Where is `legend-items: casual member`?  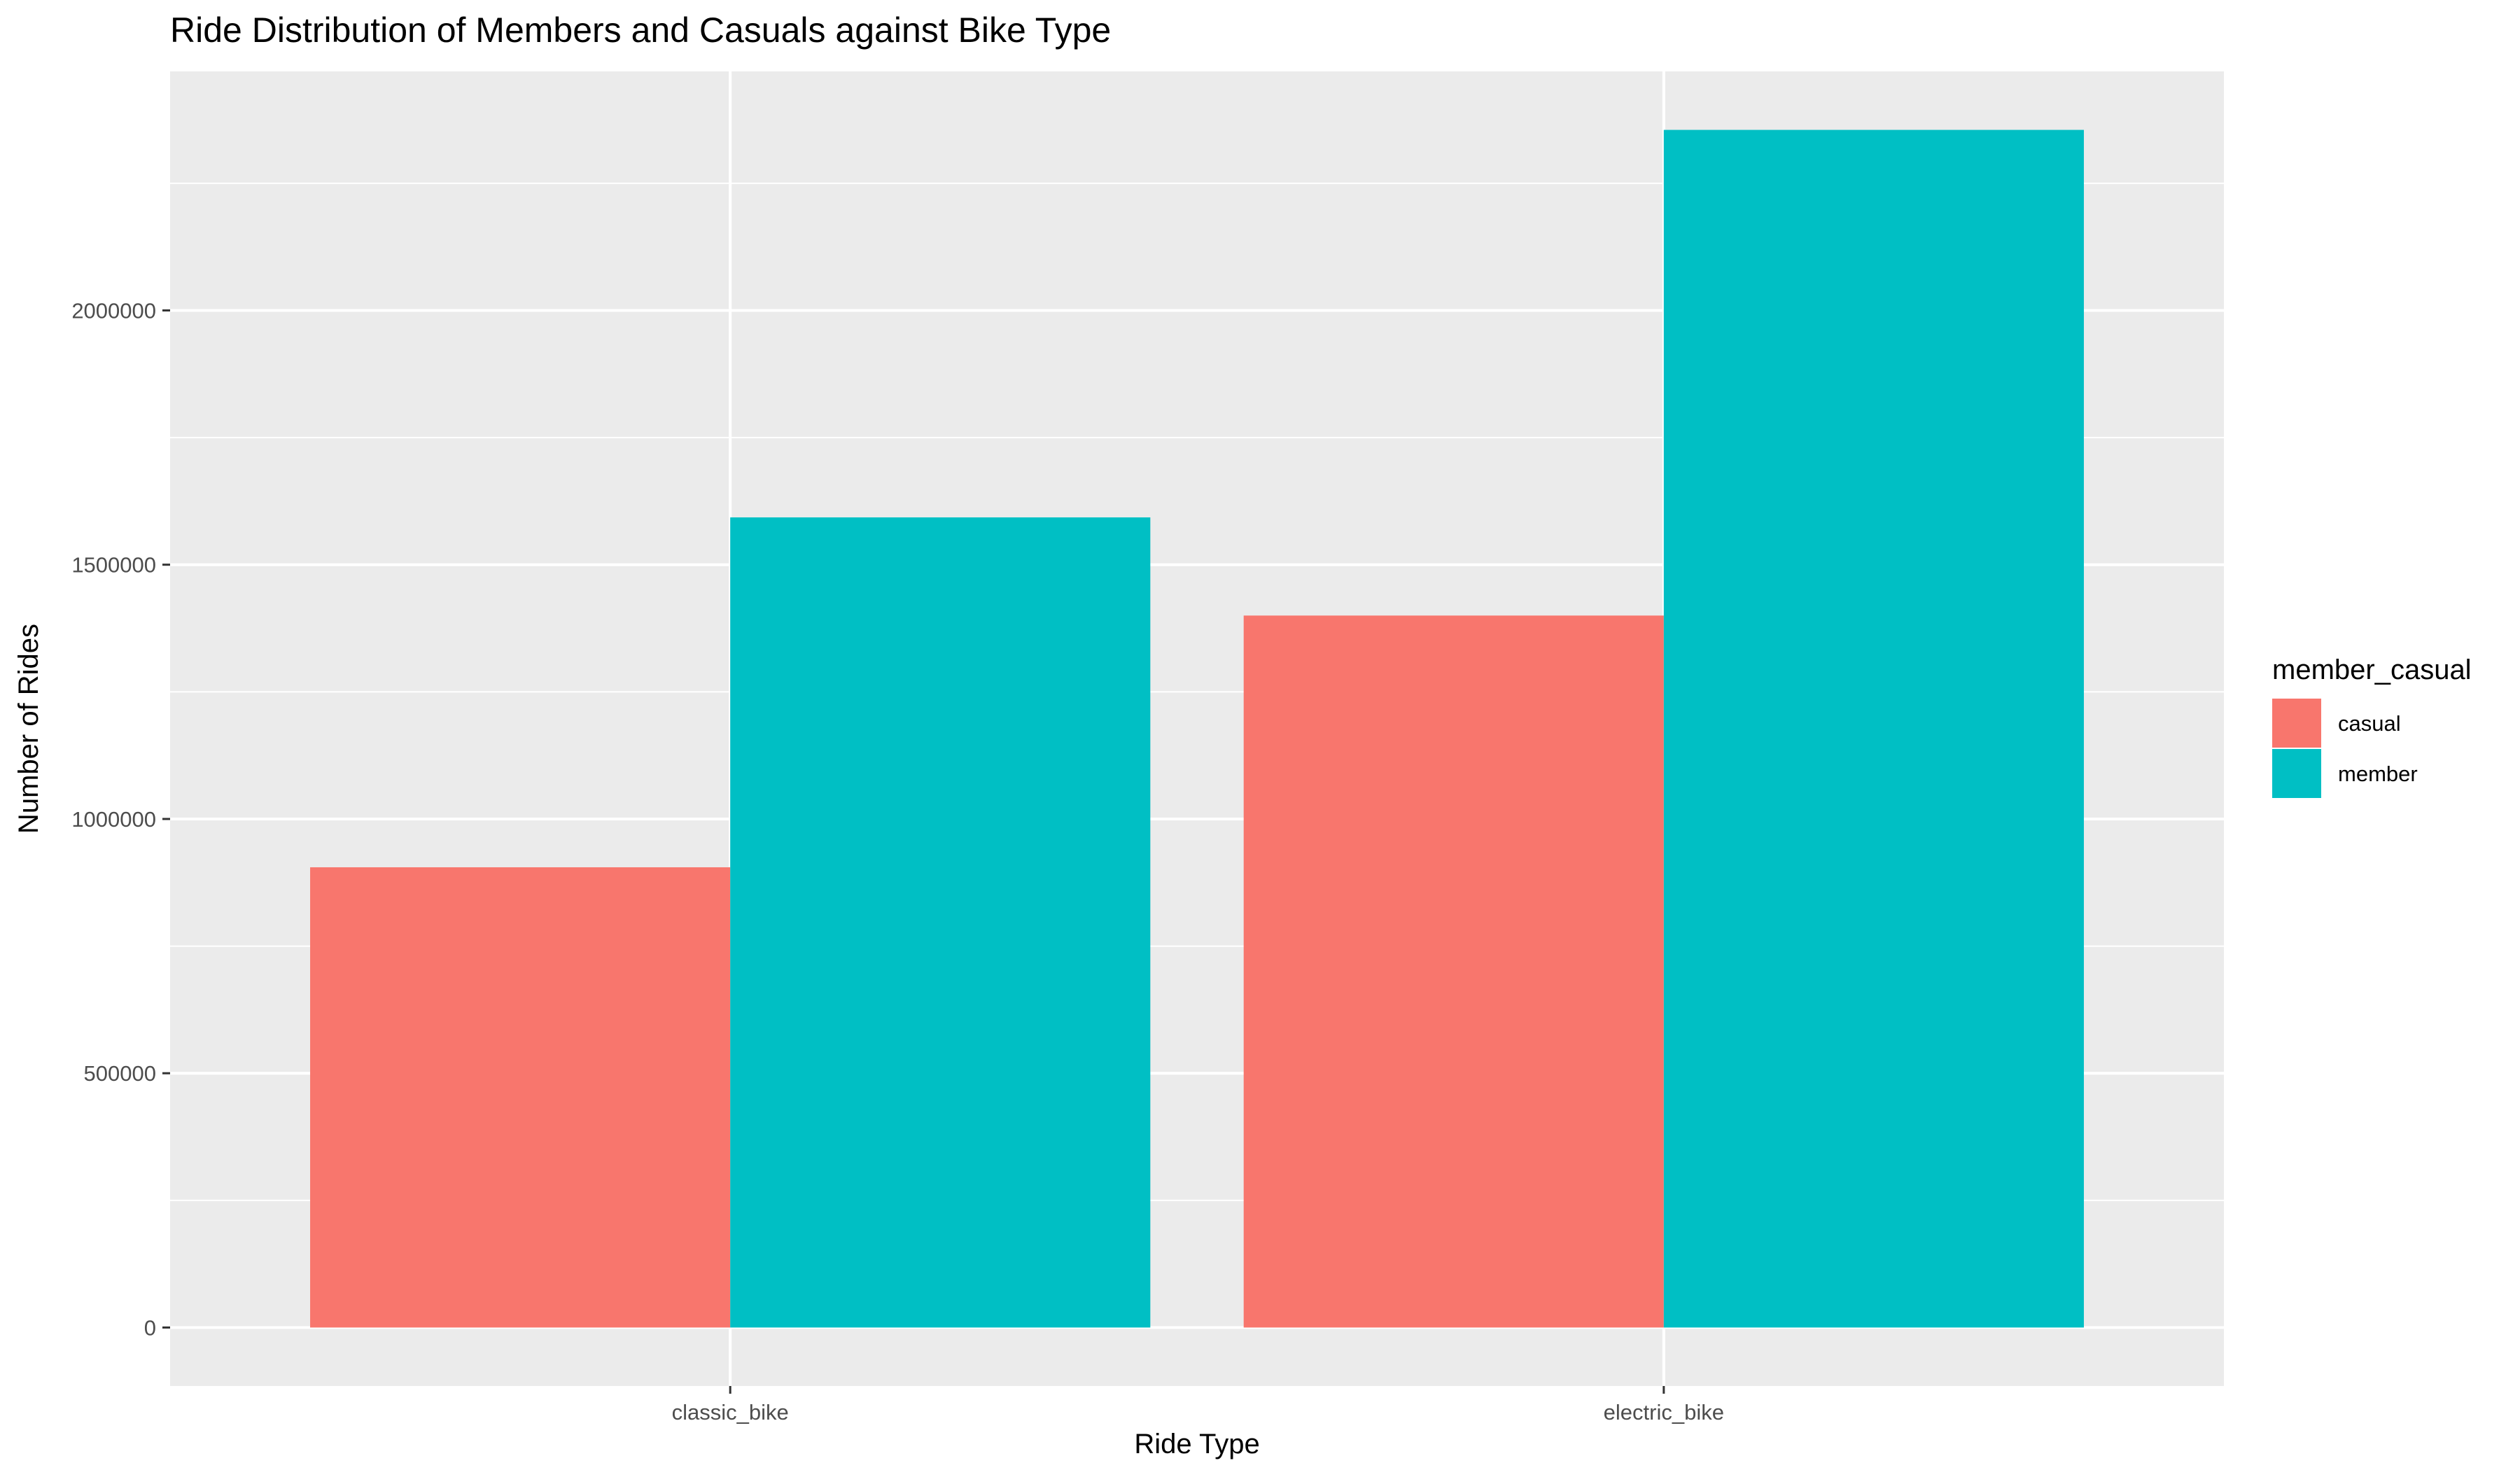
legend-items: casual member is located at coordinates (2345, 748).